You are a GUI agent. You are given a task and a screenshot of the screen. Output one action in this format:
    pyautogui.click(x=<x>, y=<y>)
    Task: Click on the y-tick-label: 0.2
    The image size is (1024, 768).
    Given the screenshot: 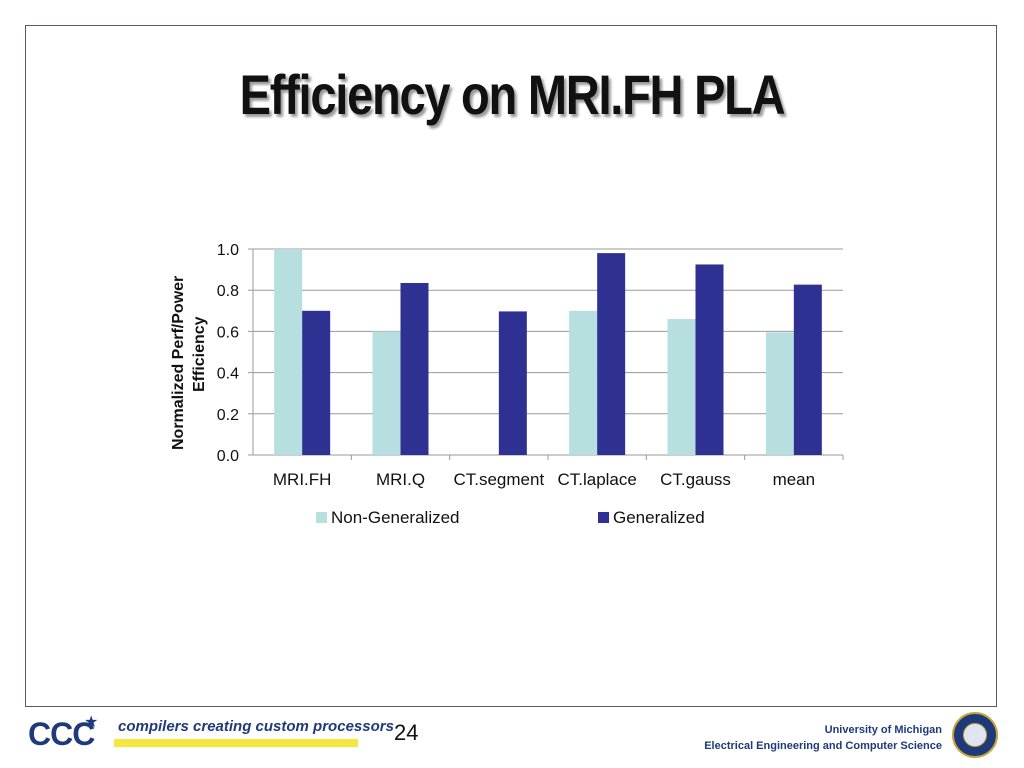 What is the action you would take?
    pyautogui.click(x=228, y=415)
    